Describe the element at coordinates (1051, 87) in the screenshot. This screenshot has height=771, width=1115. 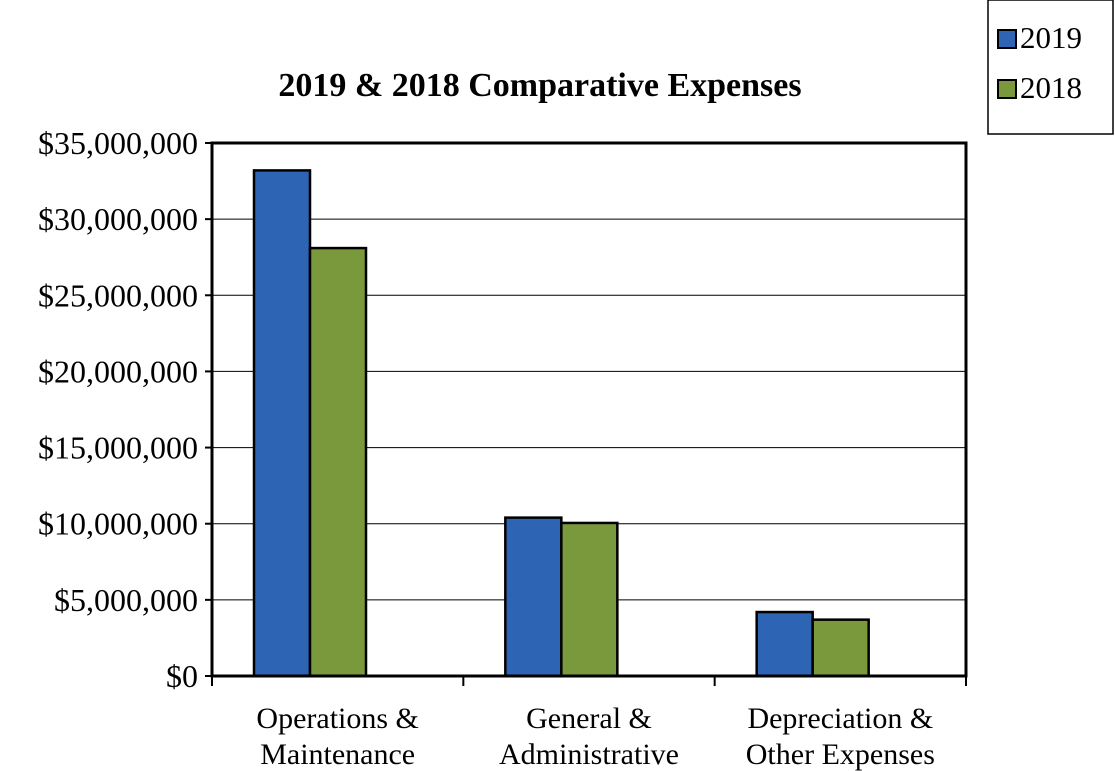
I see `legend-label-2018: 2018` at that location.